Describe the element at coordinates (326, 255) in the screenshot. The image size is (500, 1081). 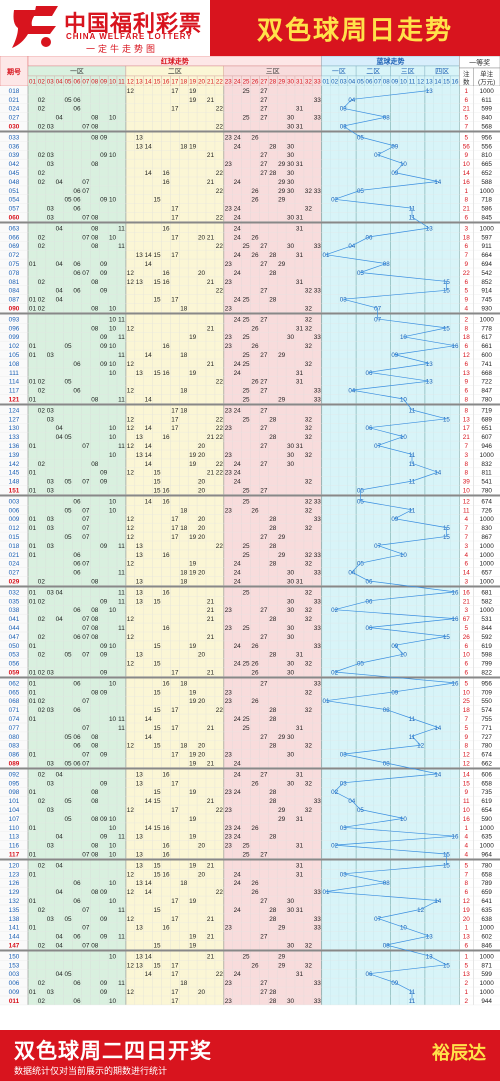
I see `blue-ball-mark: 01` at that location.